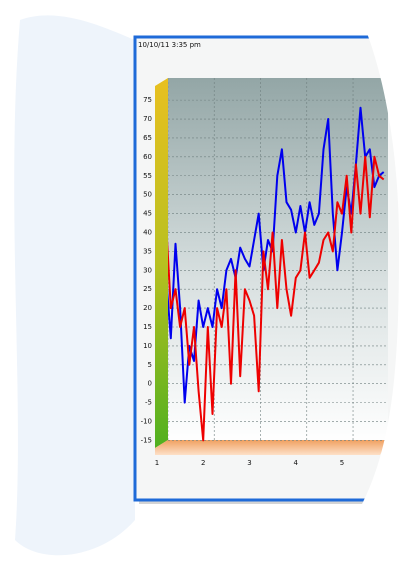 This screenshot has height=573, width=401. Describe the element at coordinates (147, 346) in the screenshot. I see `y-tick-label: 10` at that location.